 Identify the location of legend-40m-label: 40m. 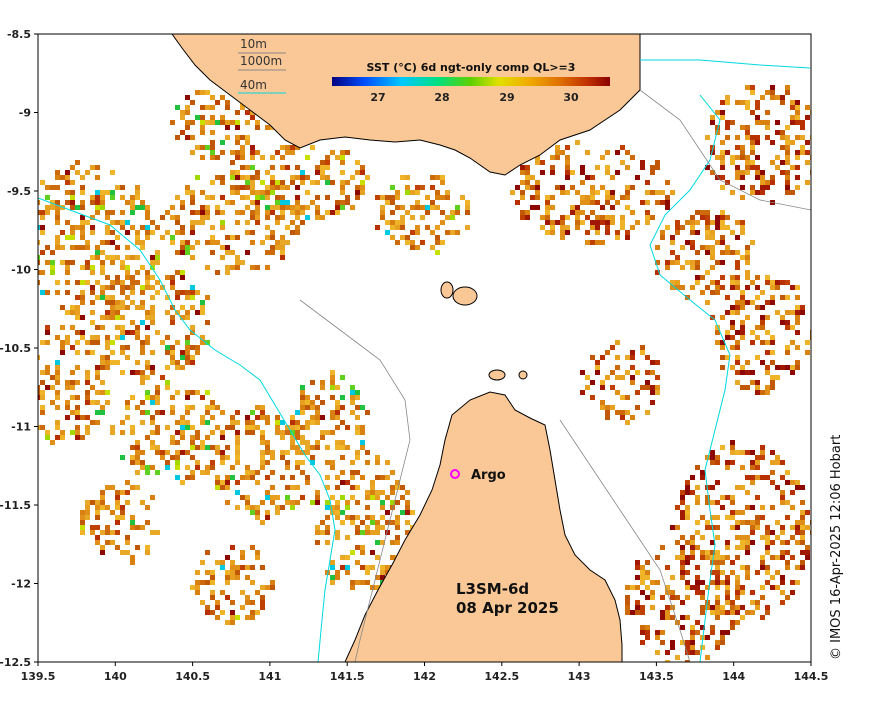
(253, 85).